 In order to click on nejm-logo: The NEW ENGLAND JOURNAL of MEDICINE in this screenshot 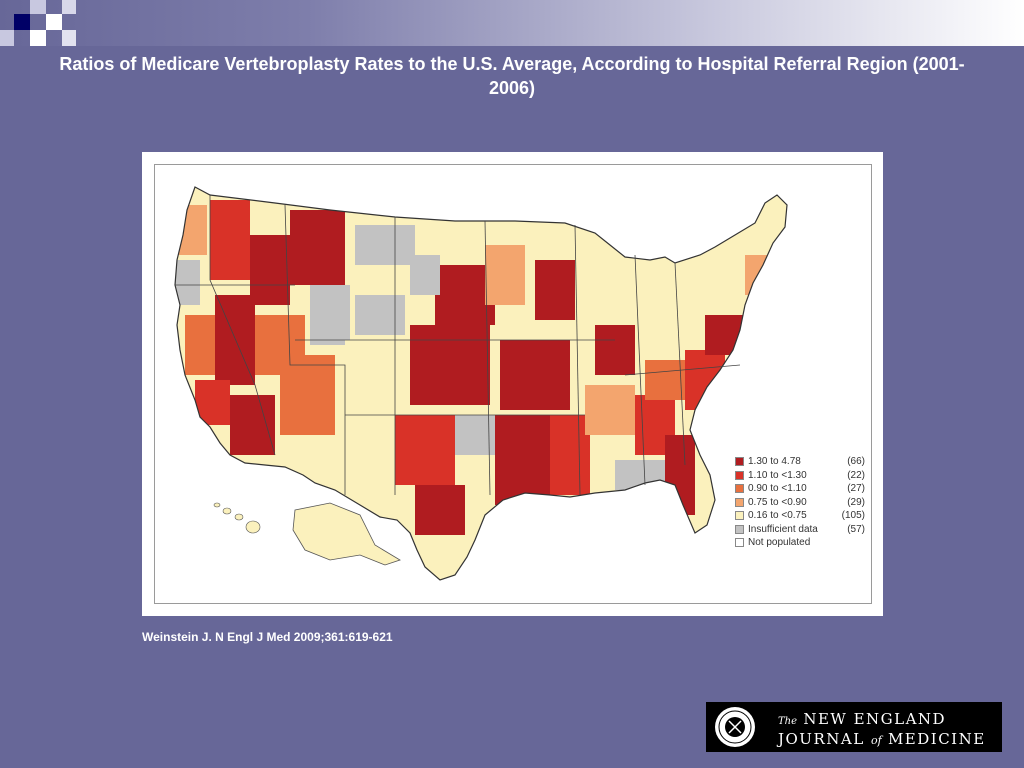, I will do `click(854, 727)`.